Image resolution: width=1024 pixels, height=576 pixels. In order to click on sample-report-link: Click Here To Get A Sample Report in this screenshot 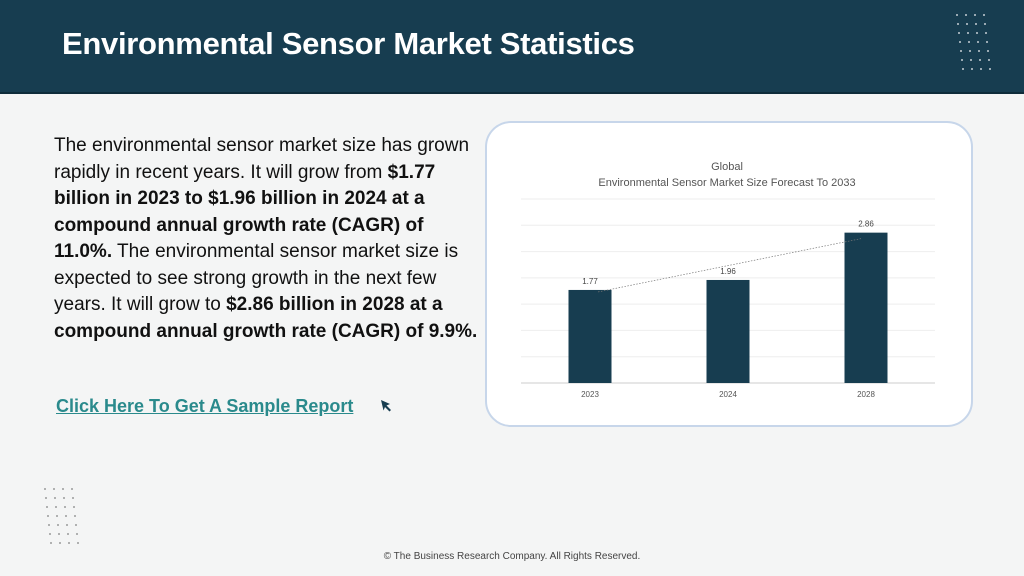, I will do `click(205, 406)`.